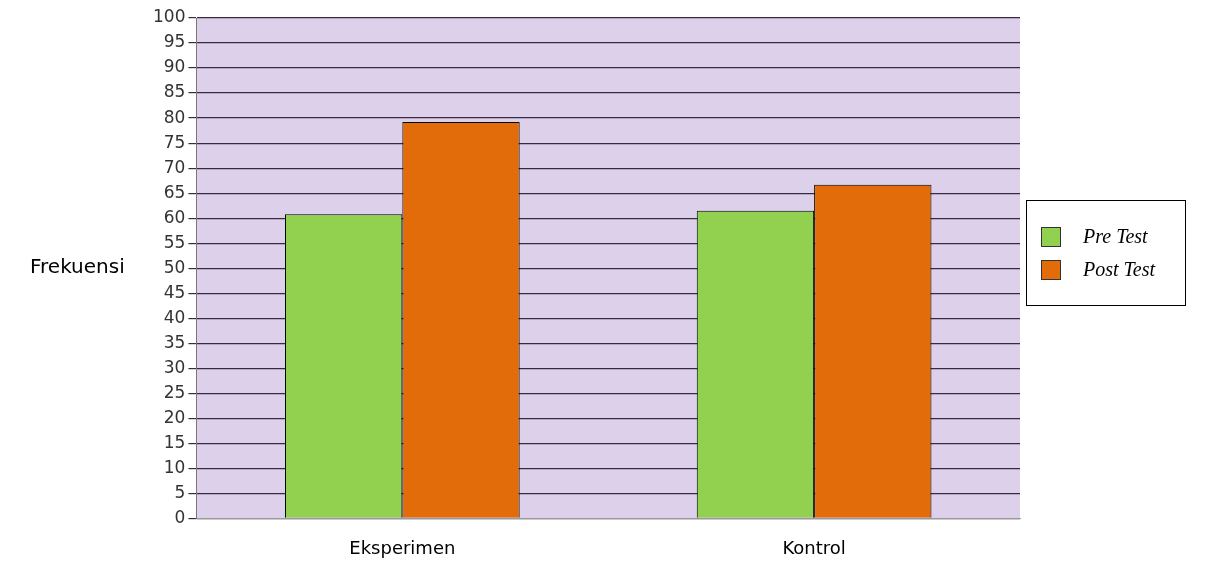 The height and width of the screenshot is (582, 1226). What do you see at coordinates (174, 66) in the screenshot?
I see `y-tick-label: 90` at bounding box center [174, 66].